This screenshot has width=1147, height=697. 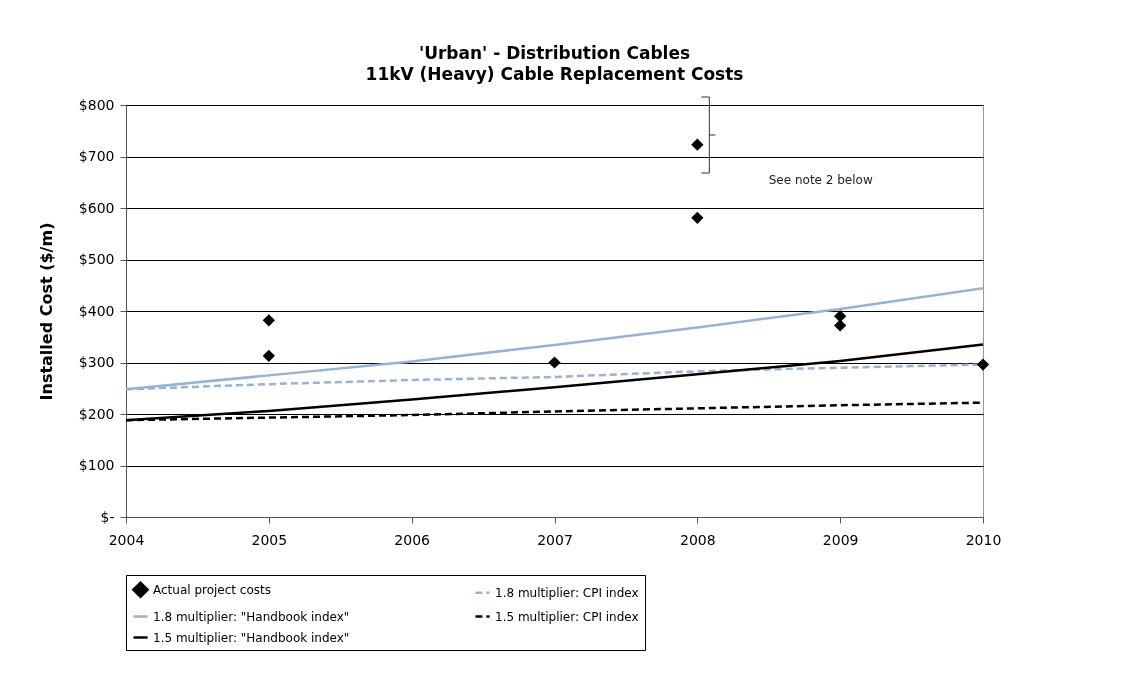 I want to click on x-tick-label: 2009, so click(x=840, y=539).